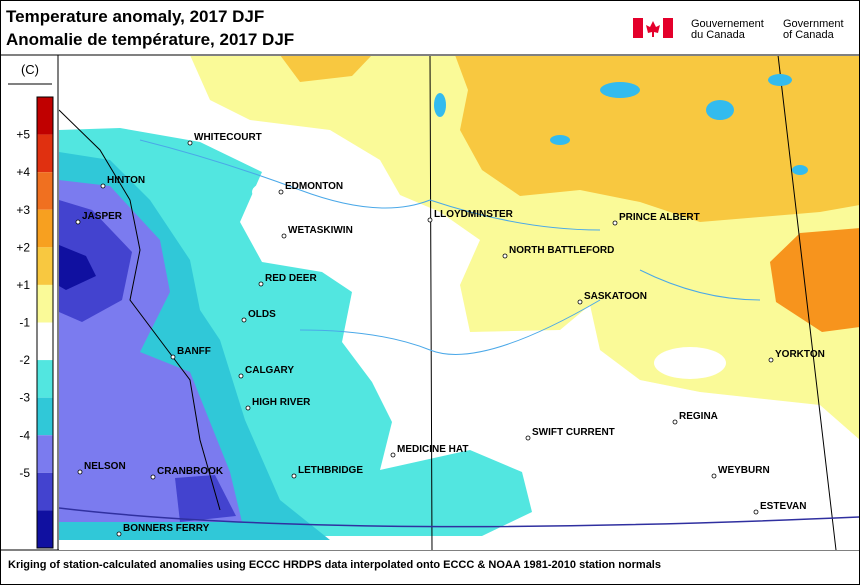  I want to click on gov-en: Government, so click(813, 24).